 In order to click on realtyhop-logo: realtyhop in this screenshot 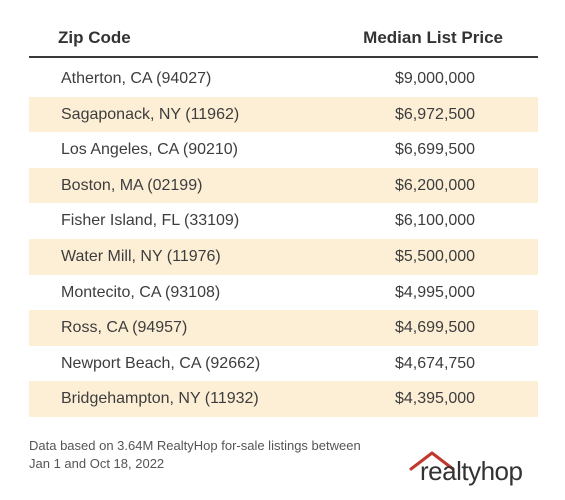, I will do `click(475, 467)`.